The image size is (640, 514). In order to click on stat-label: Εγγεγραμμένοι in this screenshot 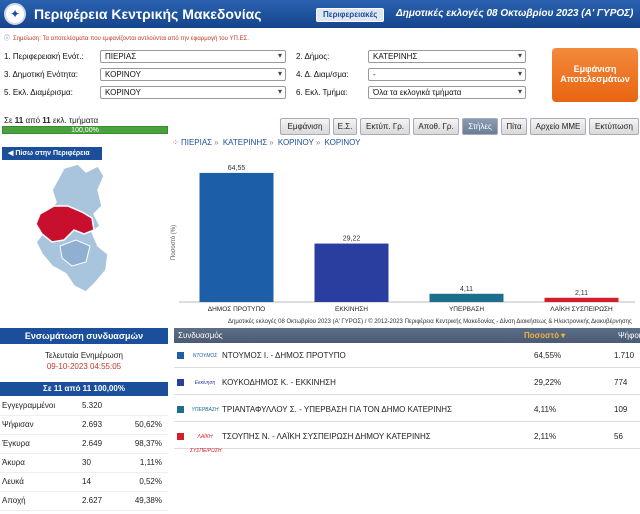, I will do `click(29, 405)`.